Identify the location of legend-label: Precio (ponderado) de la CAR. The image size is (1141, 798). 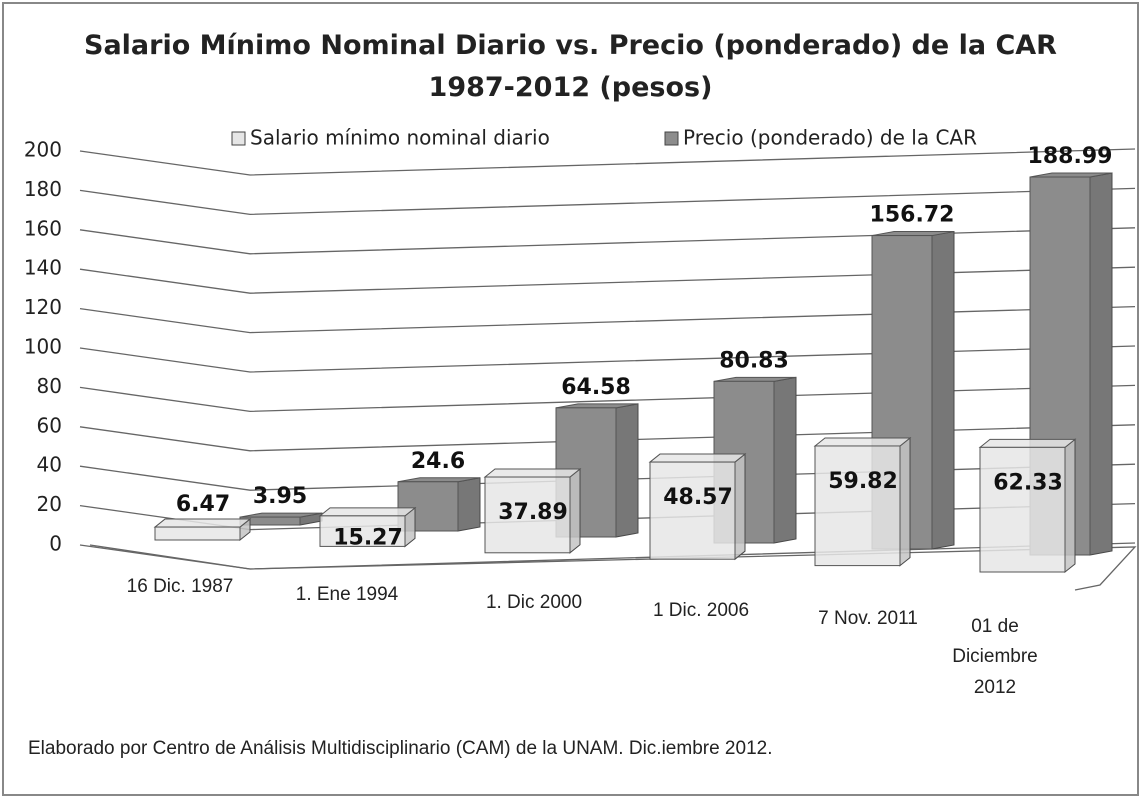
(830, 138).